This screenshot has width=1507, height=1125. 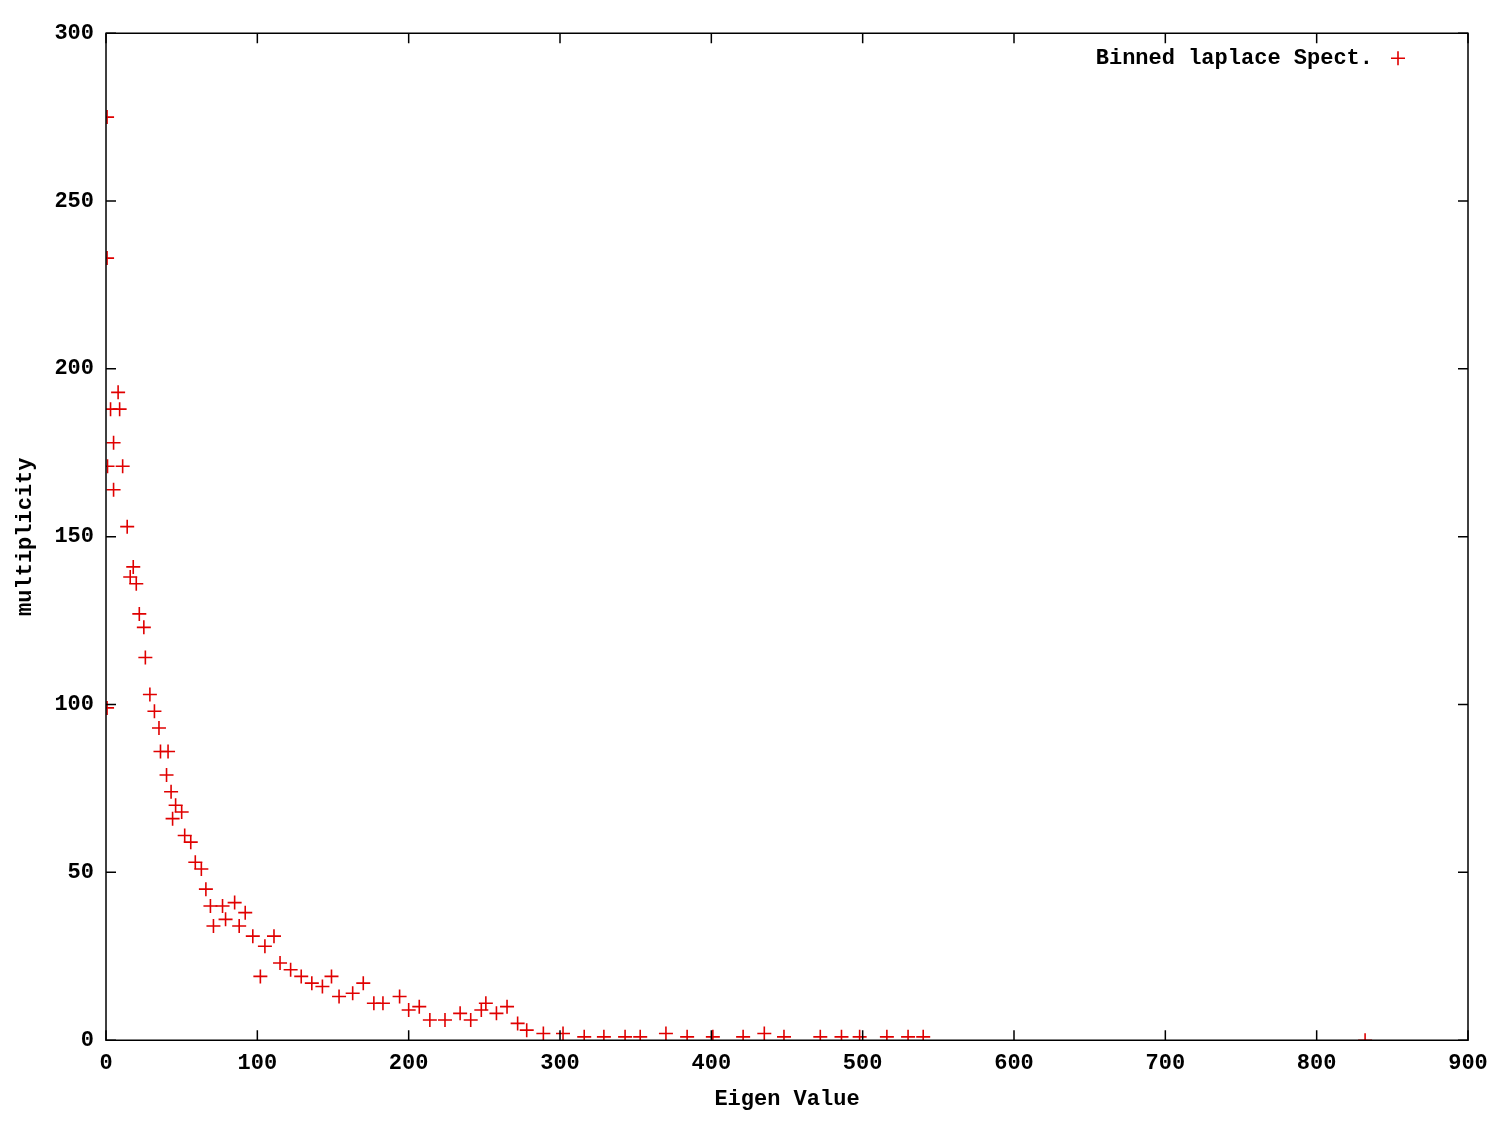 I want to click on x-tick-label: 700, so click(x=1165, y=1063).